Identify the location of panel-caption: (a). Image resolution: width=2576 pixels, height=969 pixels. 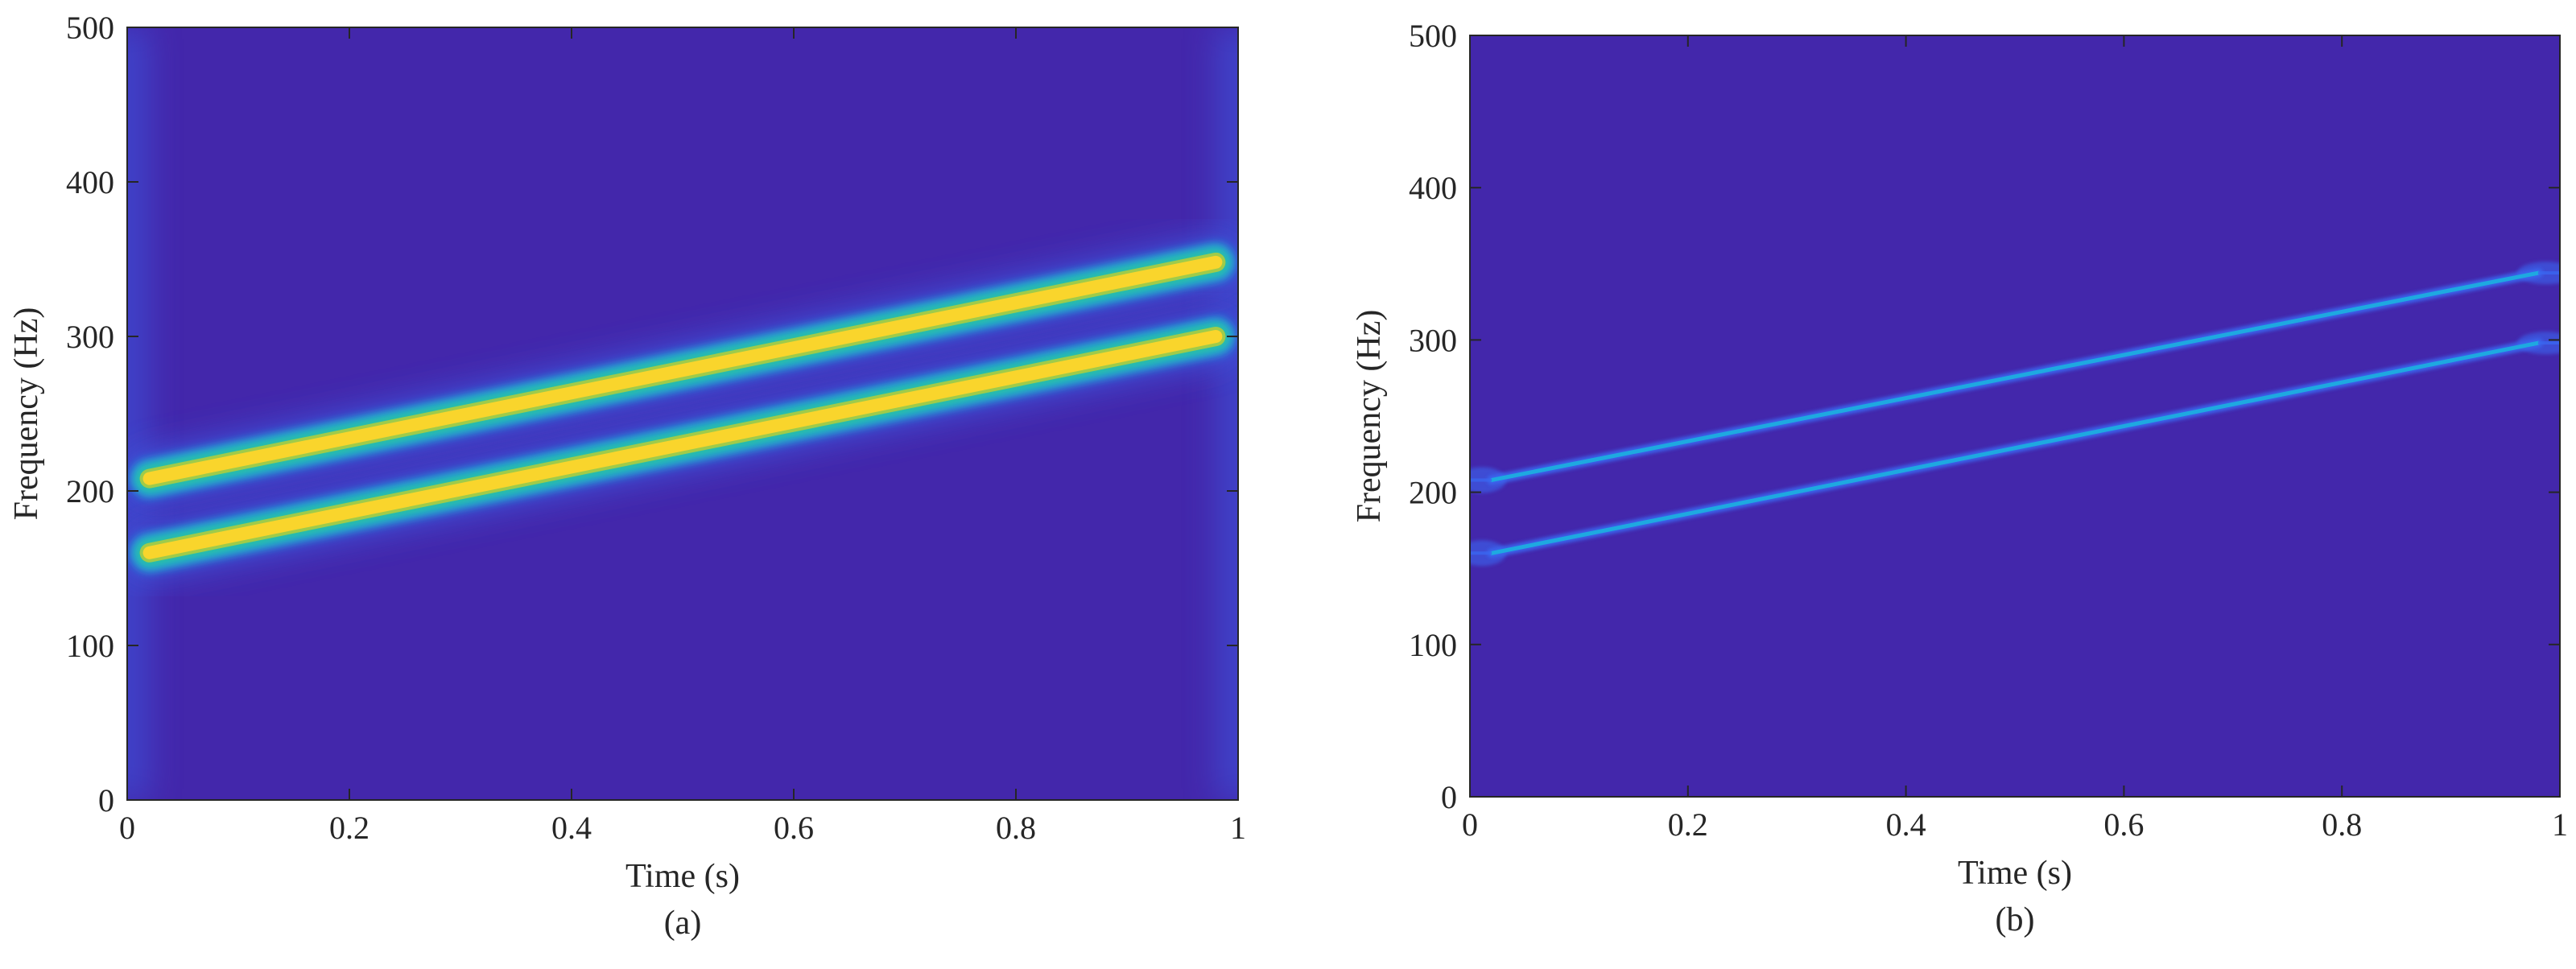
(683, 924).